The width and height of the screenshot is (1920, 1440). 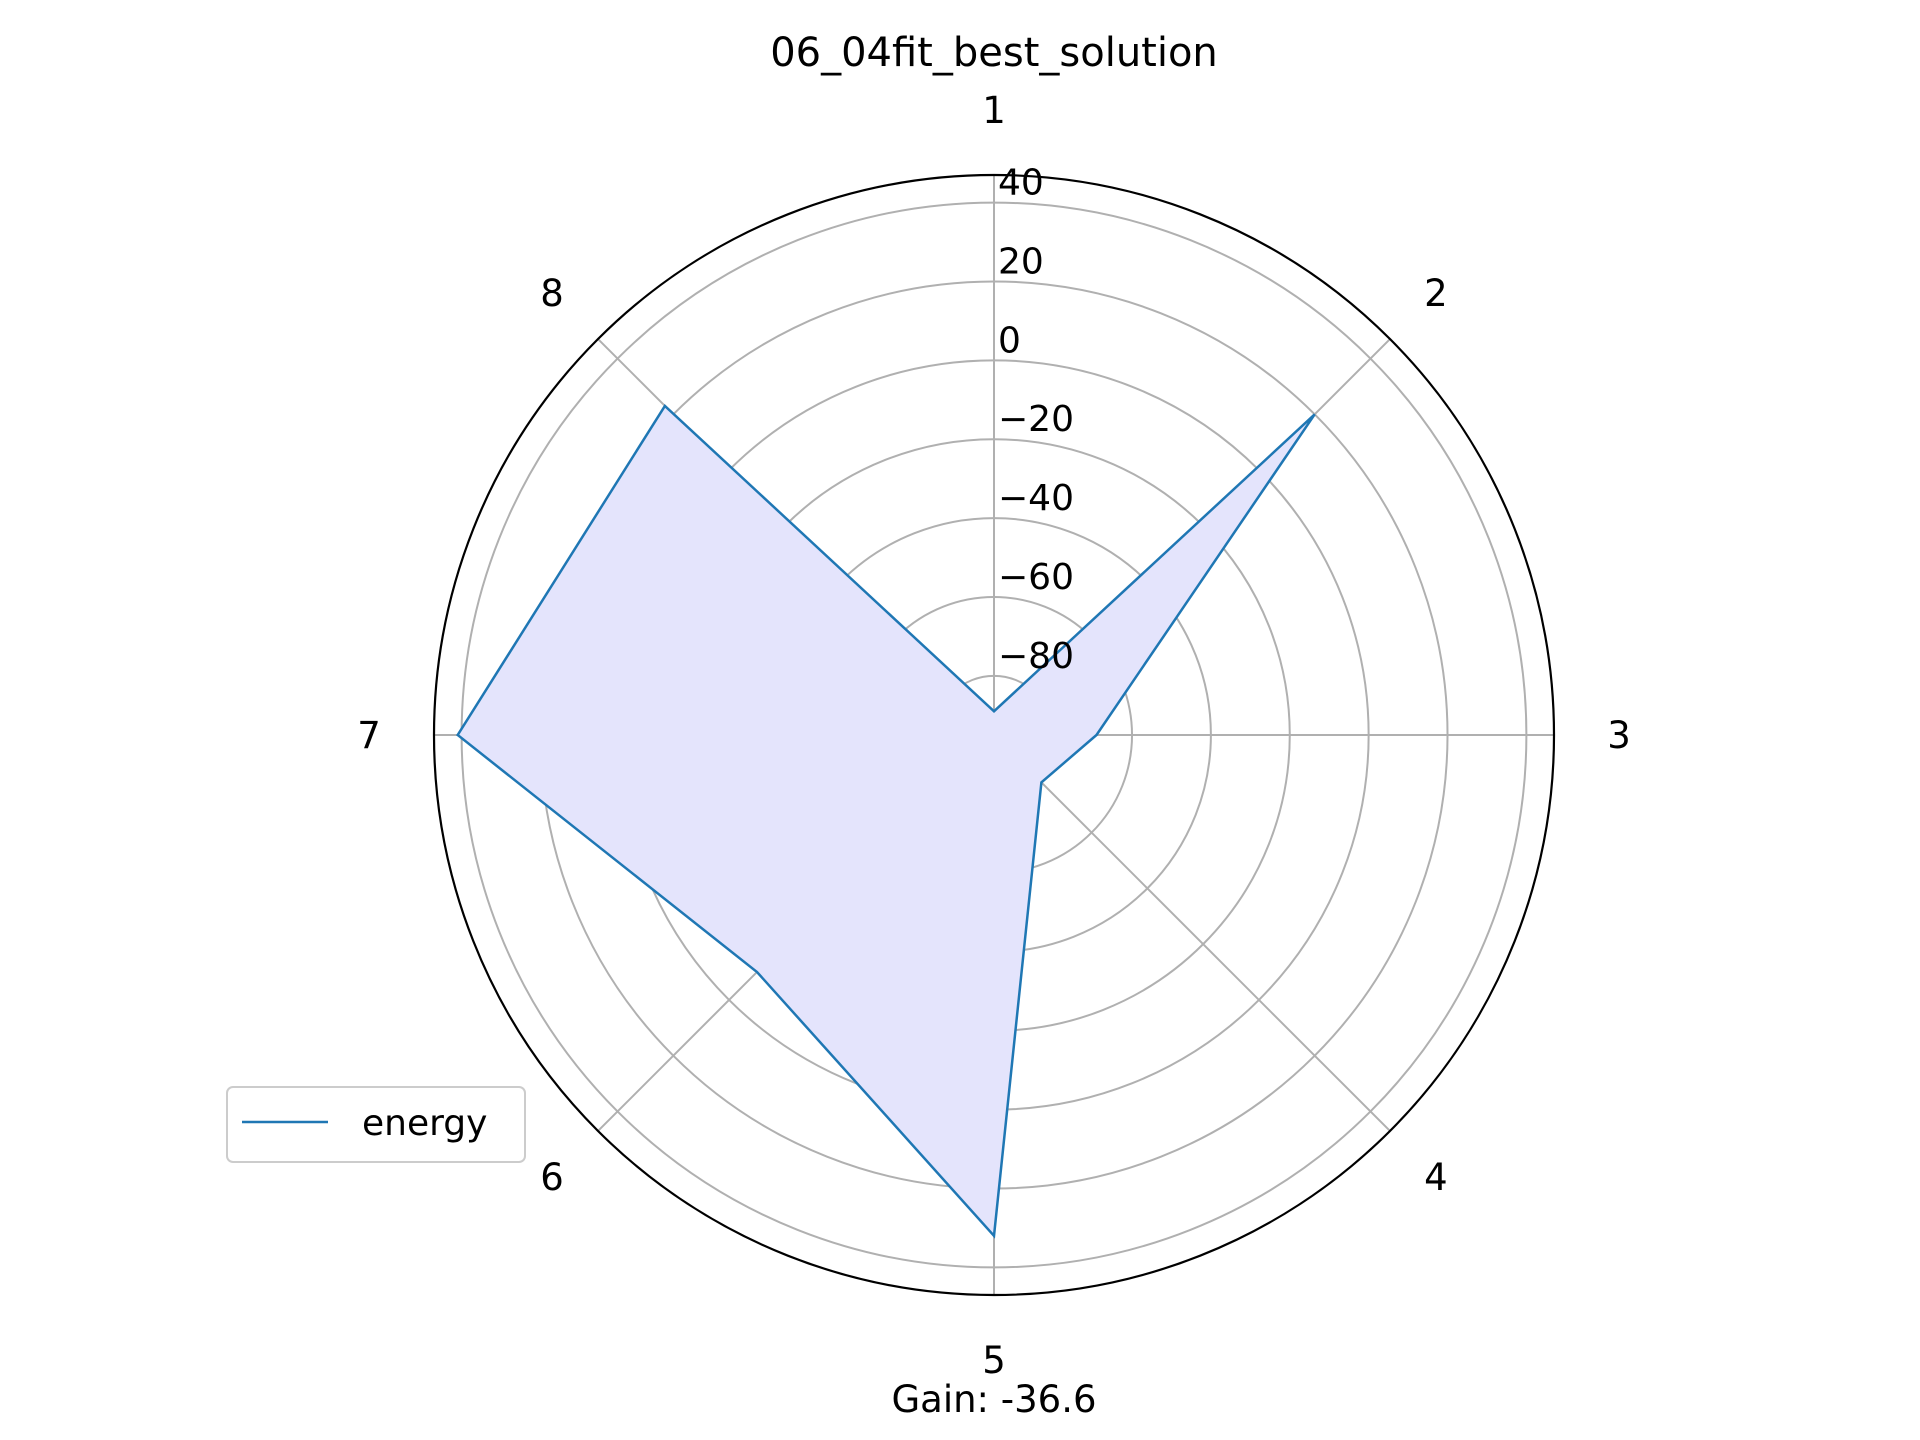 What do you see at coordinates (1192, 933) in the screenshot?
I see `grid-spoke` at bounding box center [1192, 933].